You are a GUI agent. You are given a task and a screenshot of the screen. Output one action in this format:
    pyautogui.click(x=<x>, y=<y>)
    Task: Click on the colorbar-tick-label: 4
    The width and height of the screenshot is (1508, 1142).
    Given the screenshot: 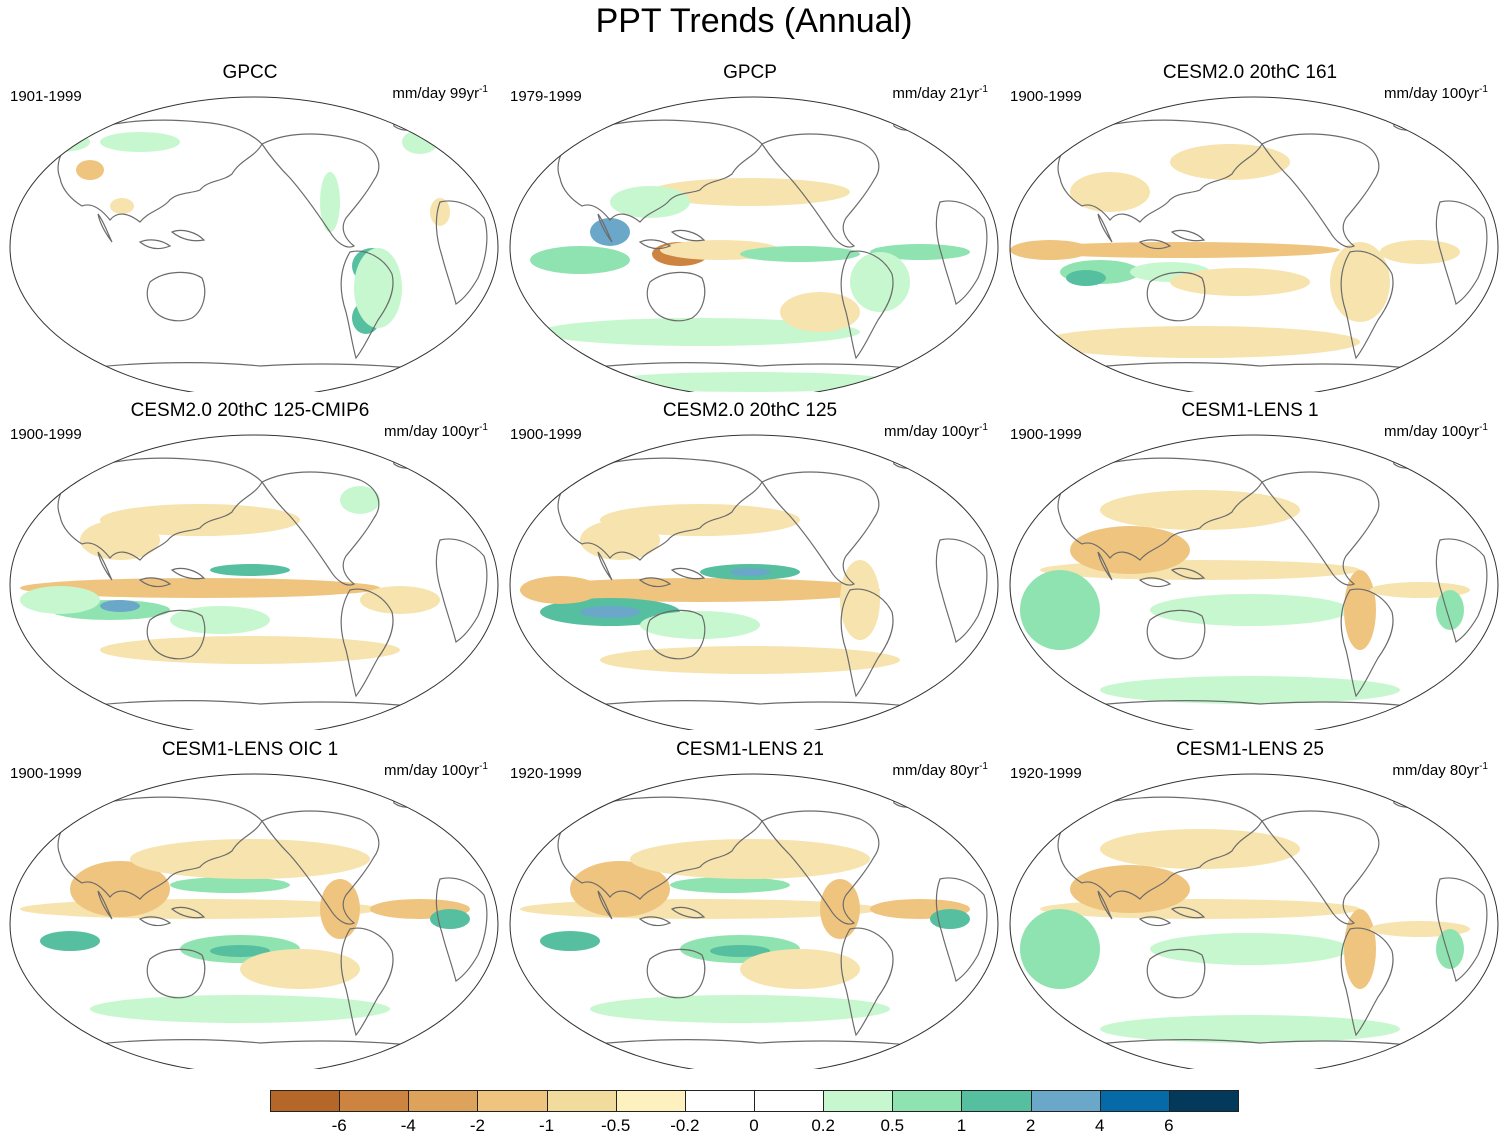 What is the action you would take?
    pyautogui.click(x=1099, y=1125)
    